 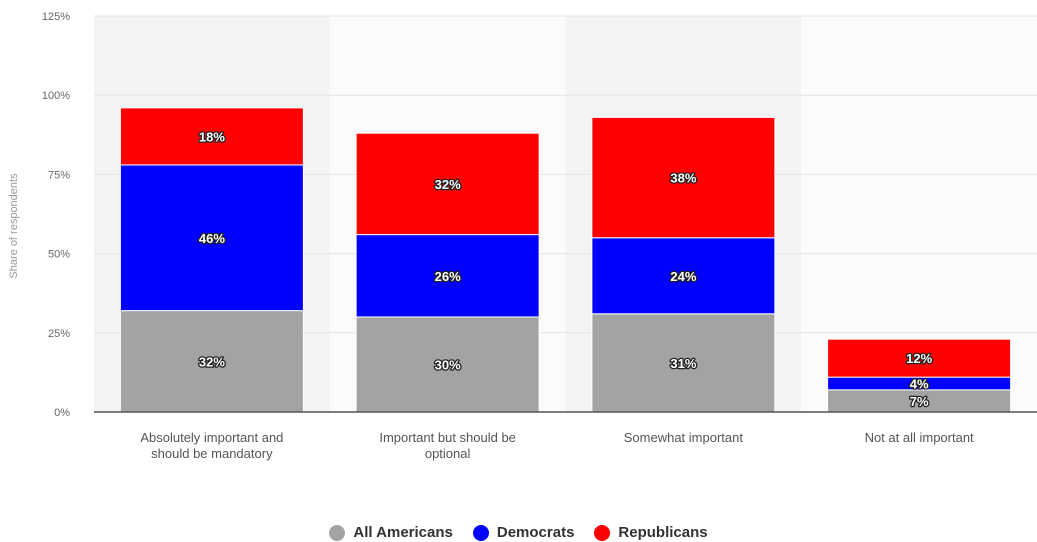 What do you see at coordinates (919, 437) in the screenshot?
I see `x-tick-label-3: Not at all important` at bounding box center [919, 437].